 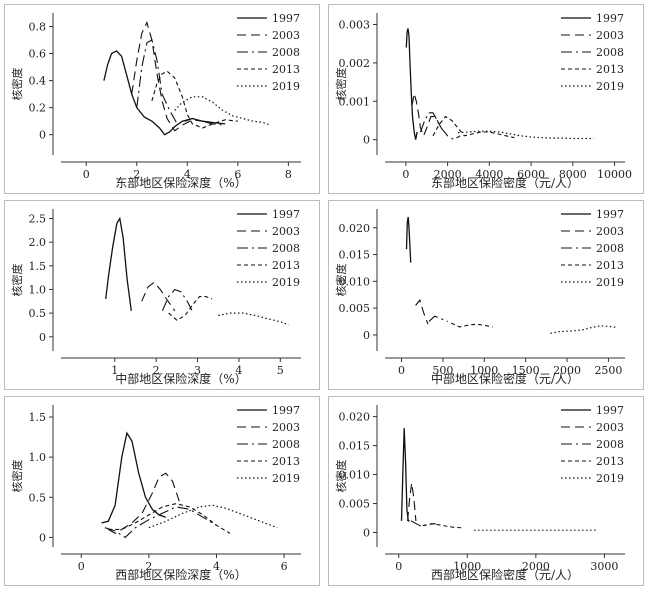 I want to click on y-tick-label: 0.2, so click(x=38, y=108).